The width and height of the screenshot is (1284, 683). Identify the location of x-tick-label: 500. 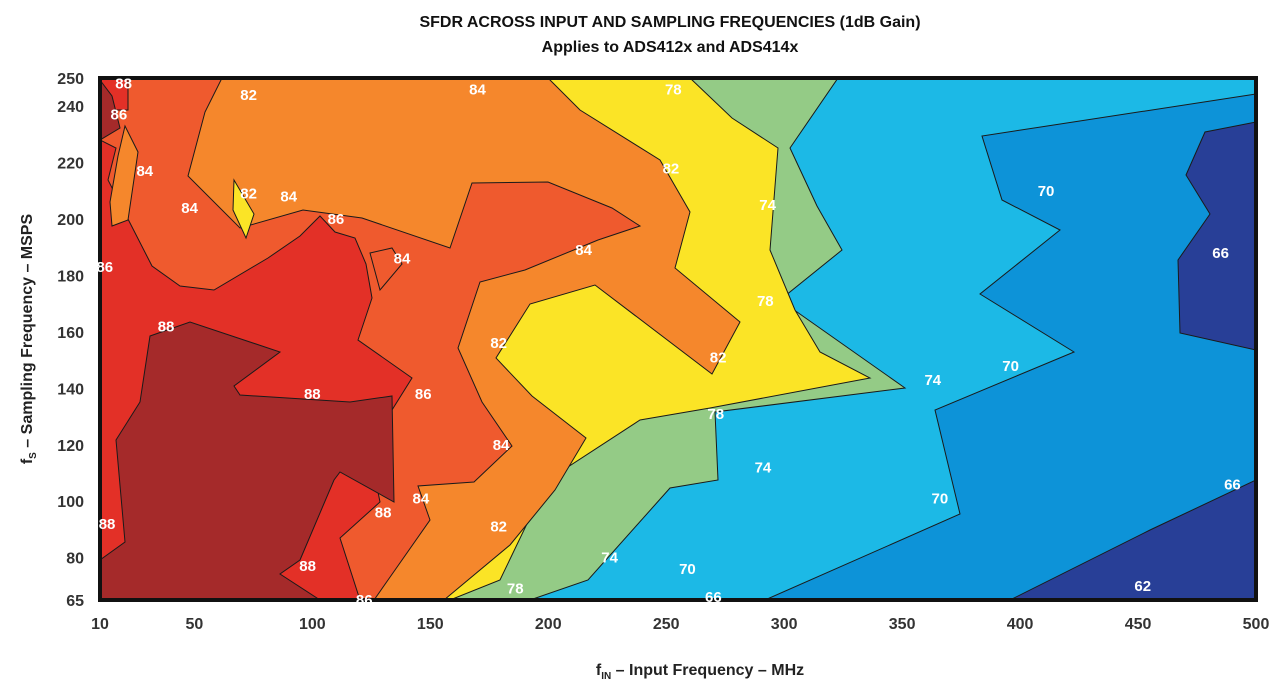
(1256, 624).